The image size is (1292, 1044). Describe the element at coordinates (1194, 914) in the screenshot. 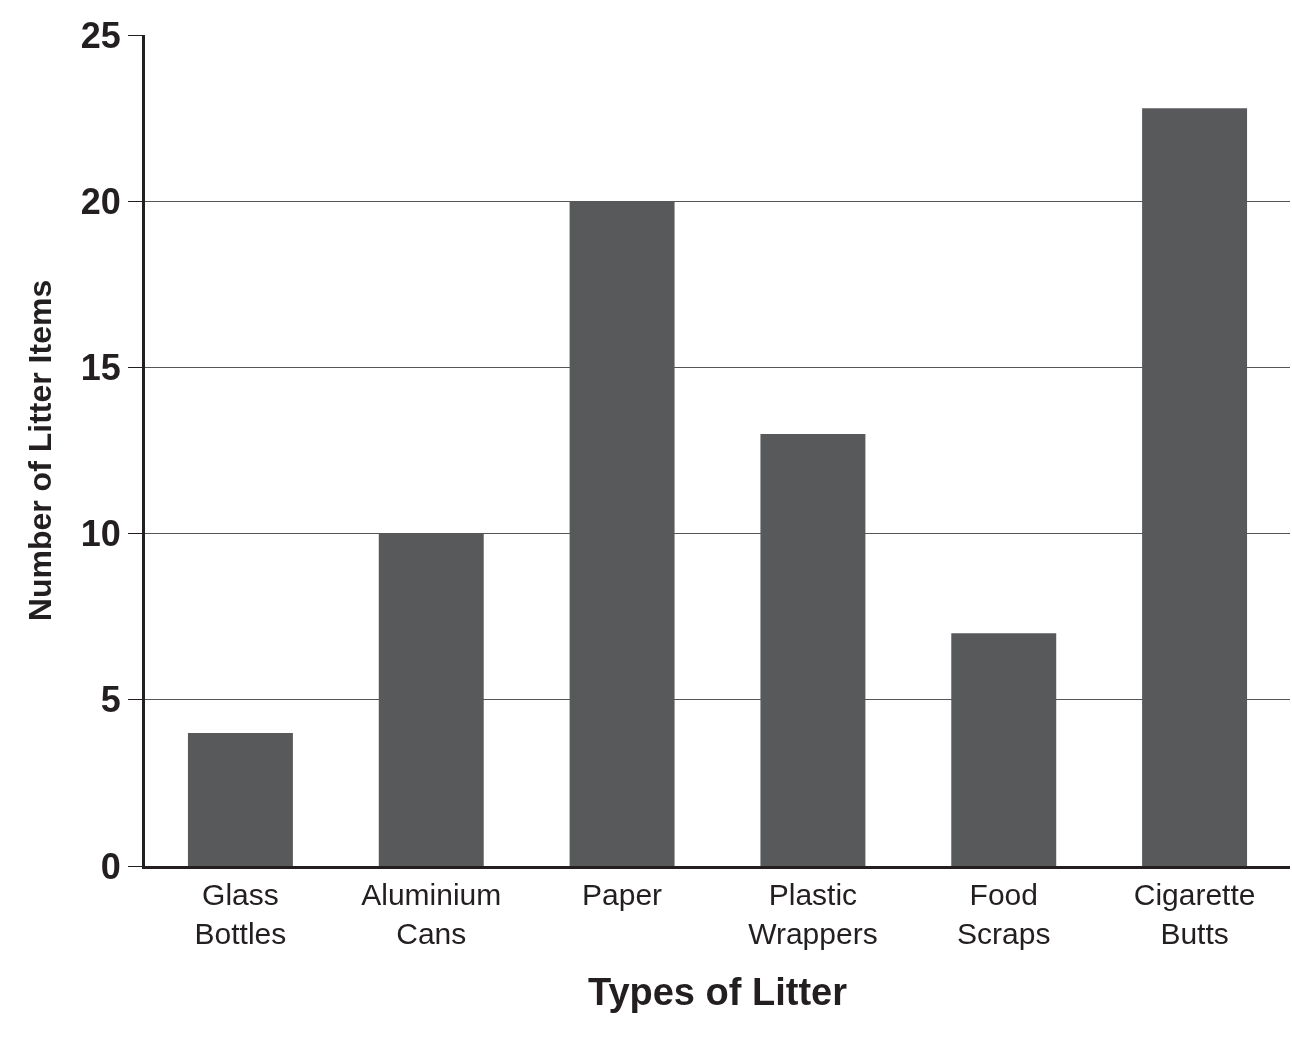

I see `x-tick-label: Cigarette Butts` at that location.